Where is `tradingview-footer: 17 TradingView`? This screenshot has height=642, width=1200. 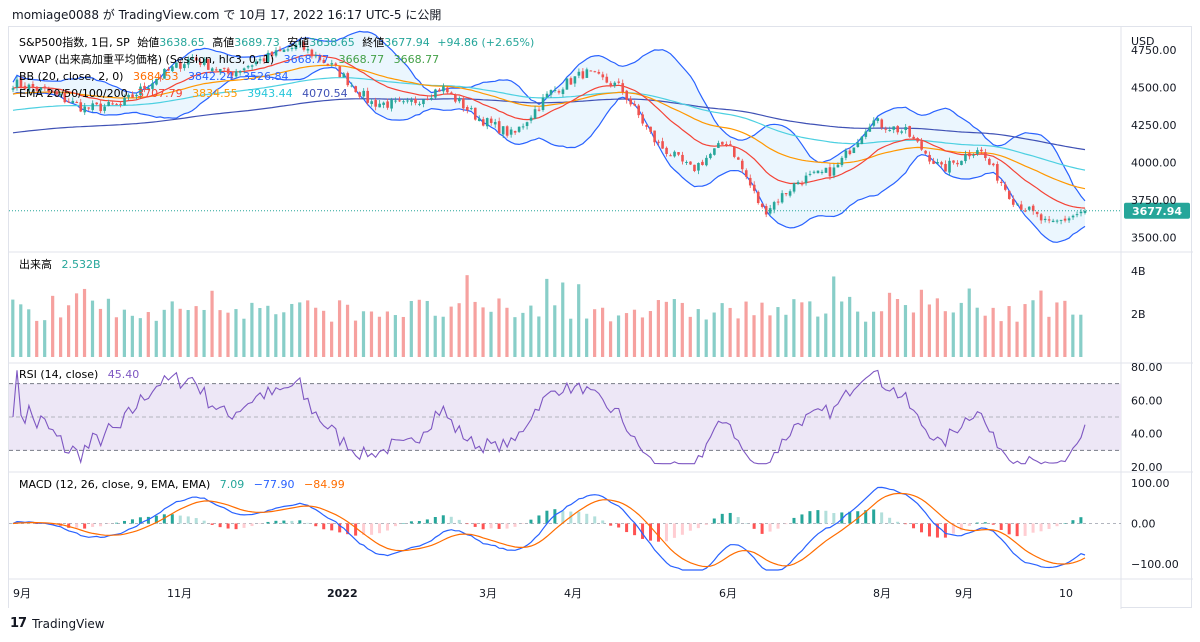 tradingview-footer: 17 TradingView is located at coordinates (57, 623).